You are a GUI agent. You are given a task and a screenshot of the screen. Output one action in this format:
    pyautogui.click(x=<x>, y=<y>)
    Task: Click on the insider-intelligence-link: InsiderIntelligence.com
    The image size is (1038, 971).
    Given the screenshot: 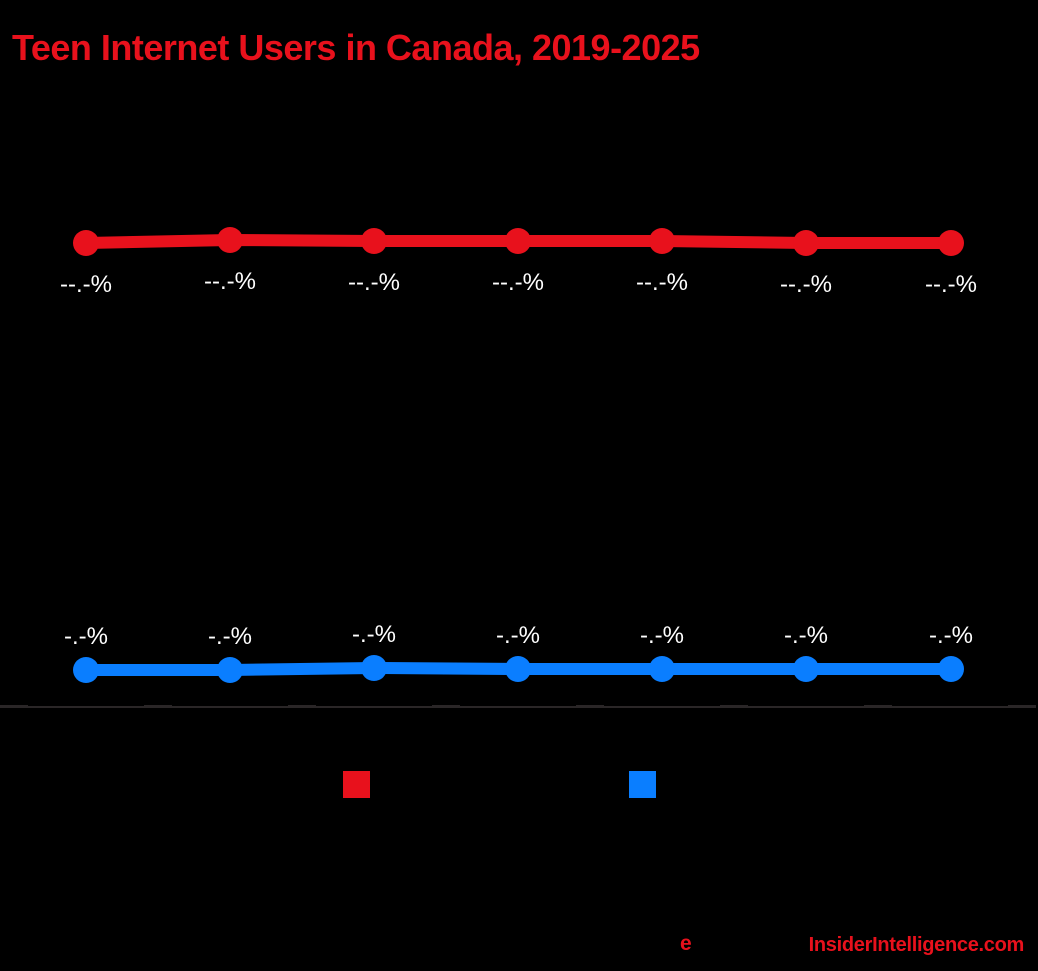 What is the action you would take?
    pyautogui.click(x=916, y=945)
    